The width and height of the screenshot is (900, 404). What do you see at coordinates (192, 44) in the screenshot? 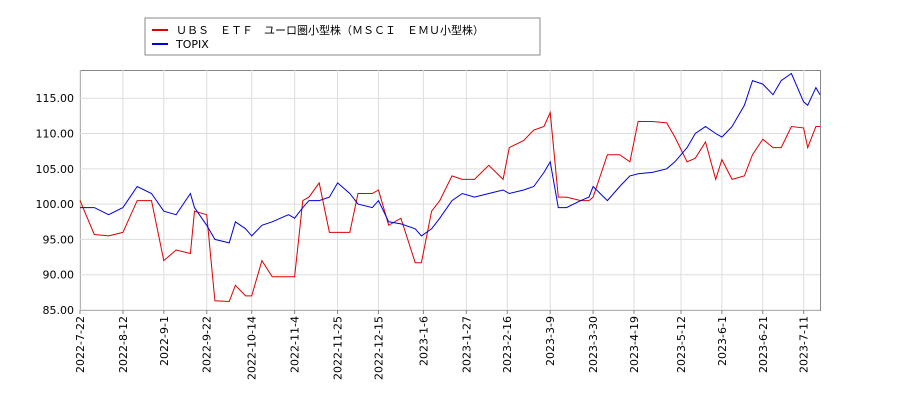
I see `legend-label: TOPIX` at bounding box center [192, 44].